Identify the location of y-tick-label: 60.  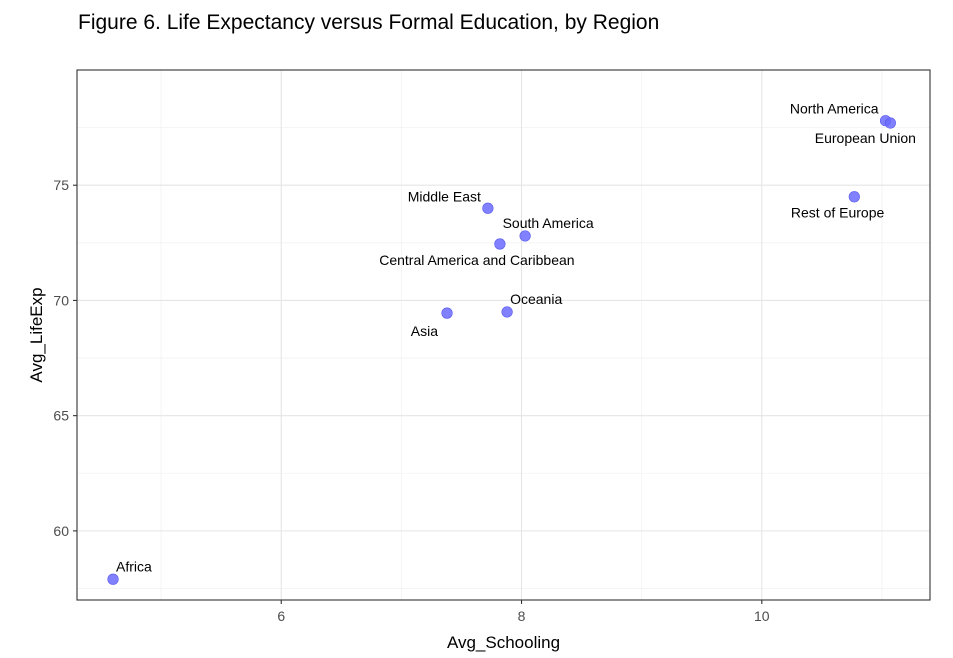
(61, 531).